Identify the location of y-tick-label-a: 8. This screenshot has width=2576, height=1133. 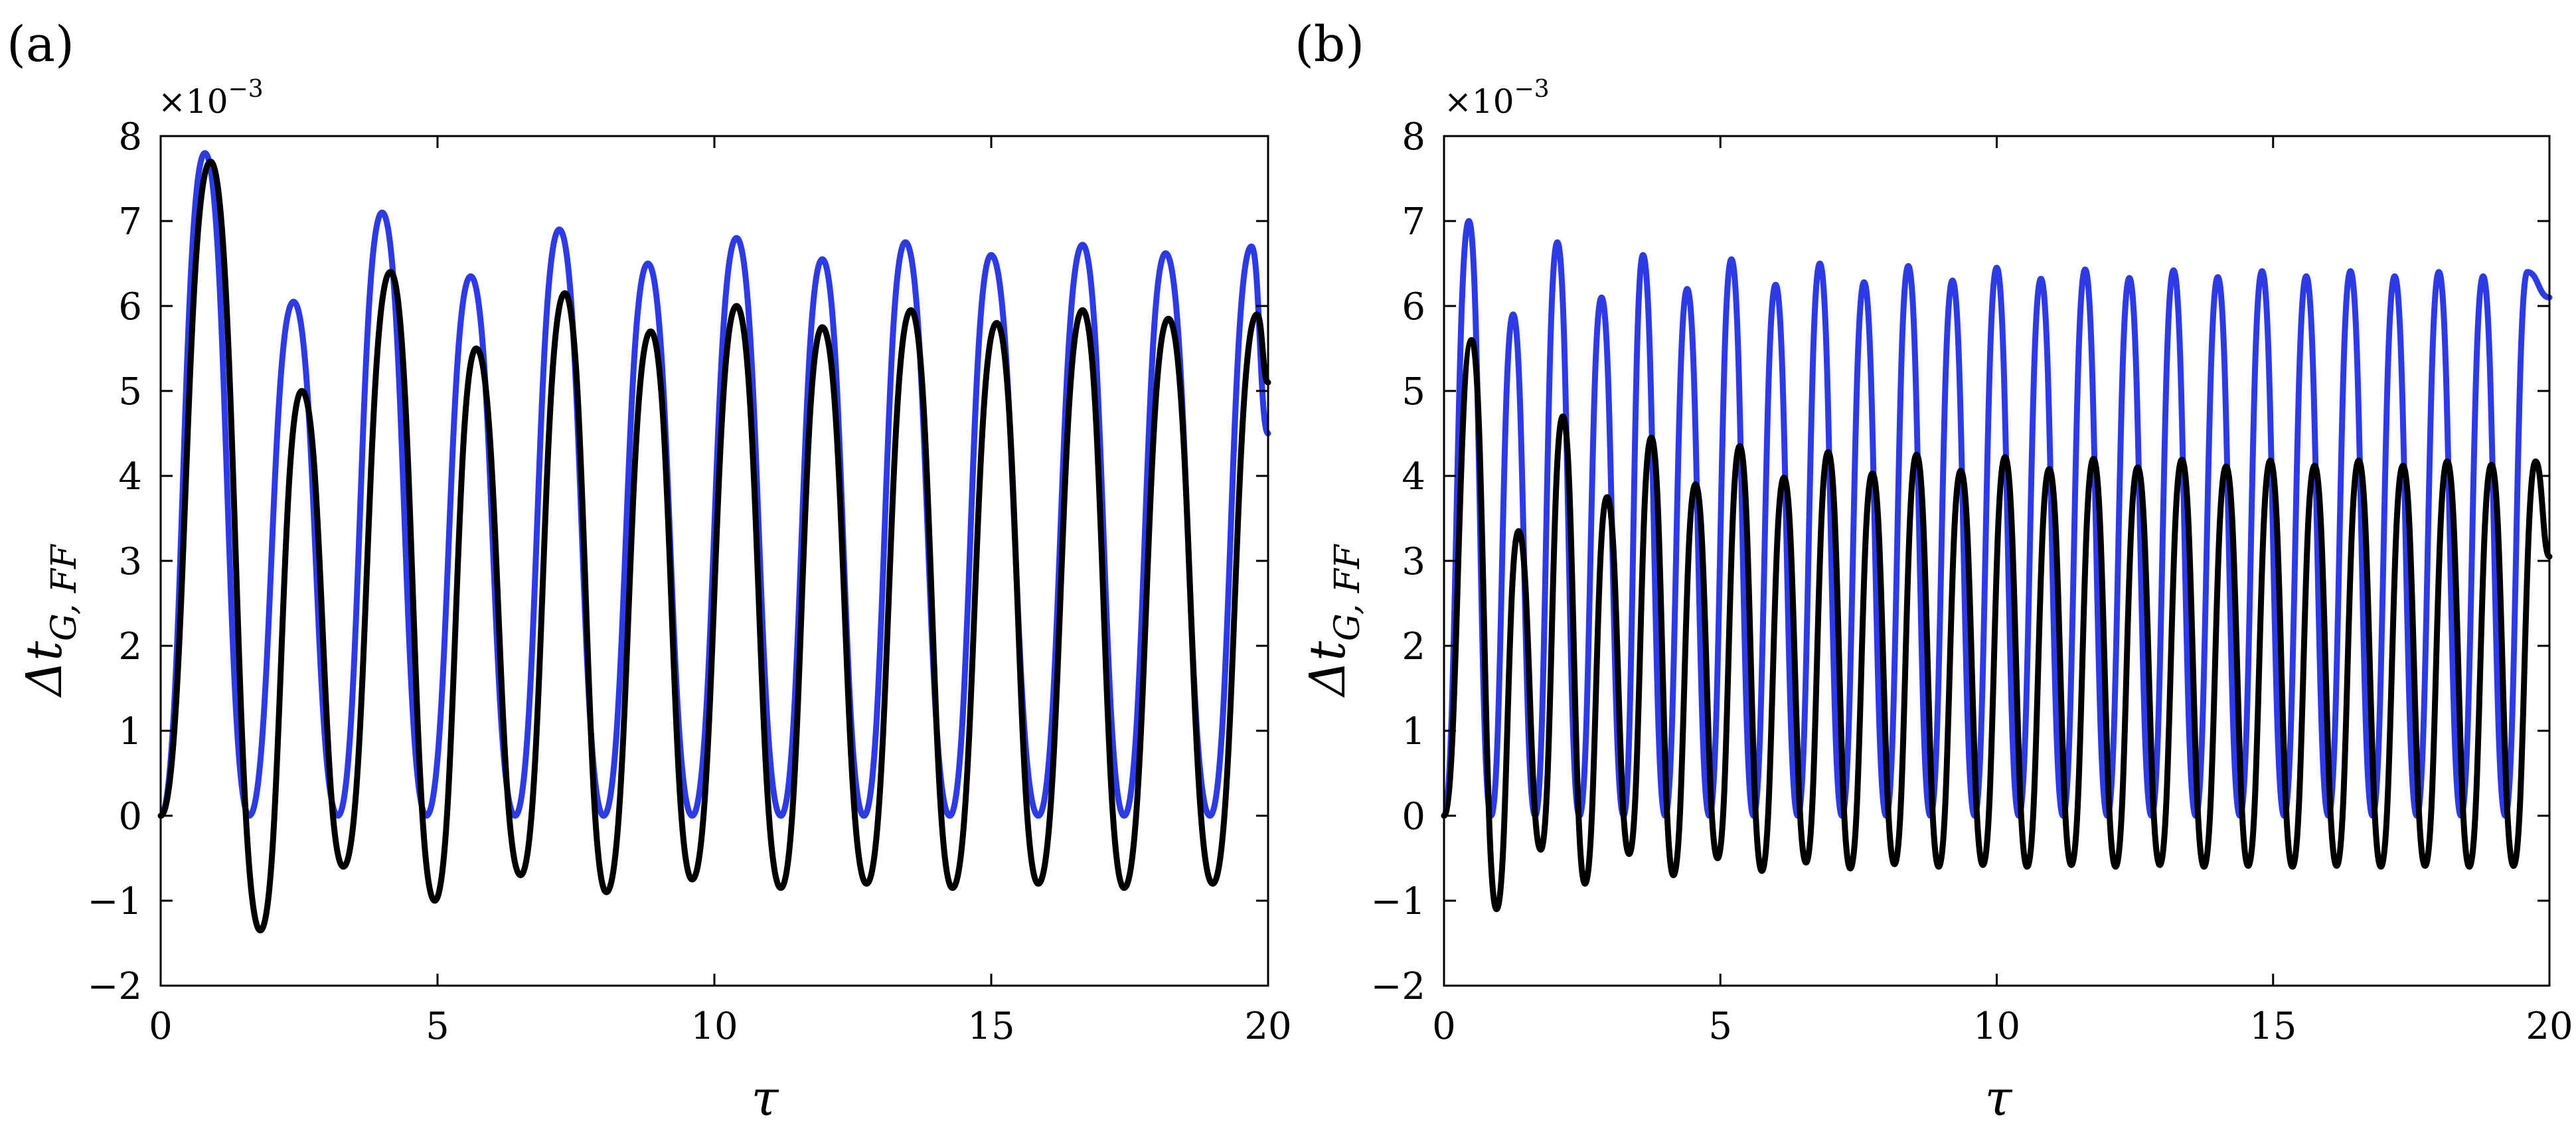
(130, 137).